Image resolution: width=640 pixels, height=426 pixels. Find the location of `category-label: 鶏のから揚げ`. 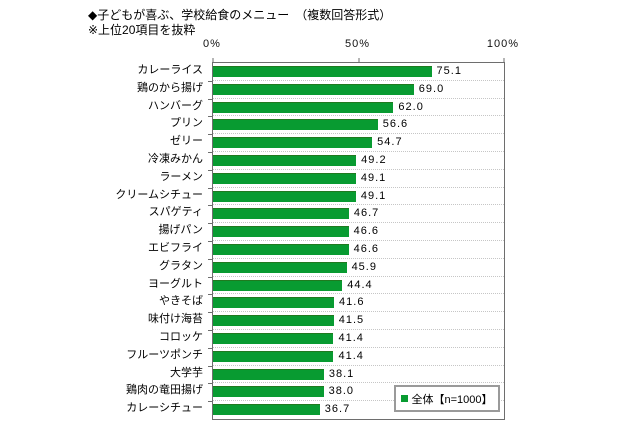

category-label: 鶏のから揚げ is located at coordinates (170, 87).